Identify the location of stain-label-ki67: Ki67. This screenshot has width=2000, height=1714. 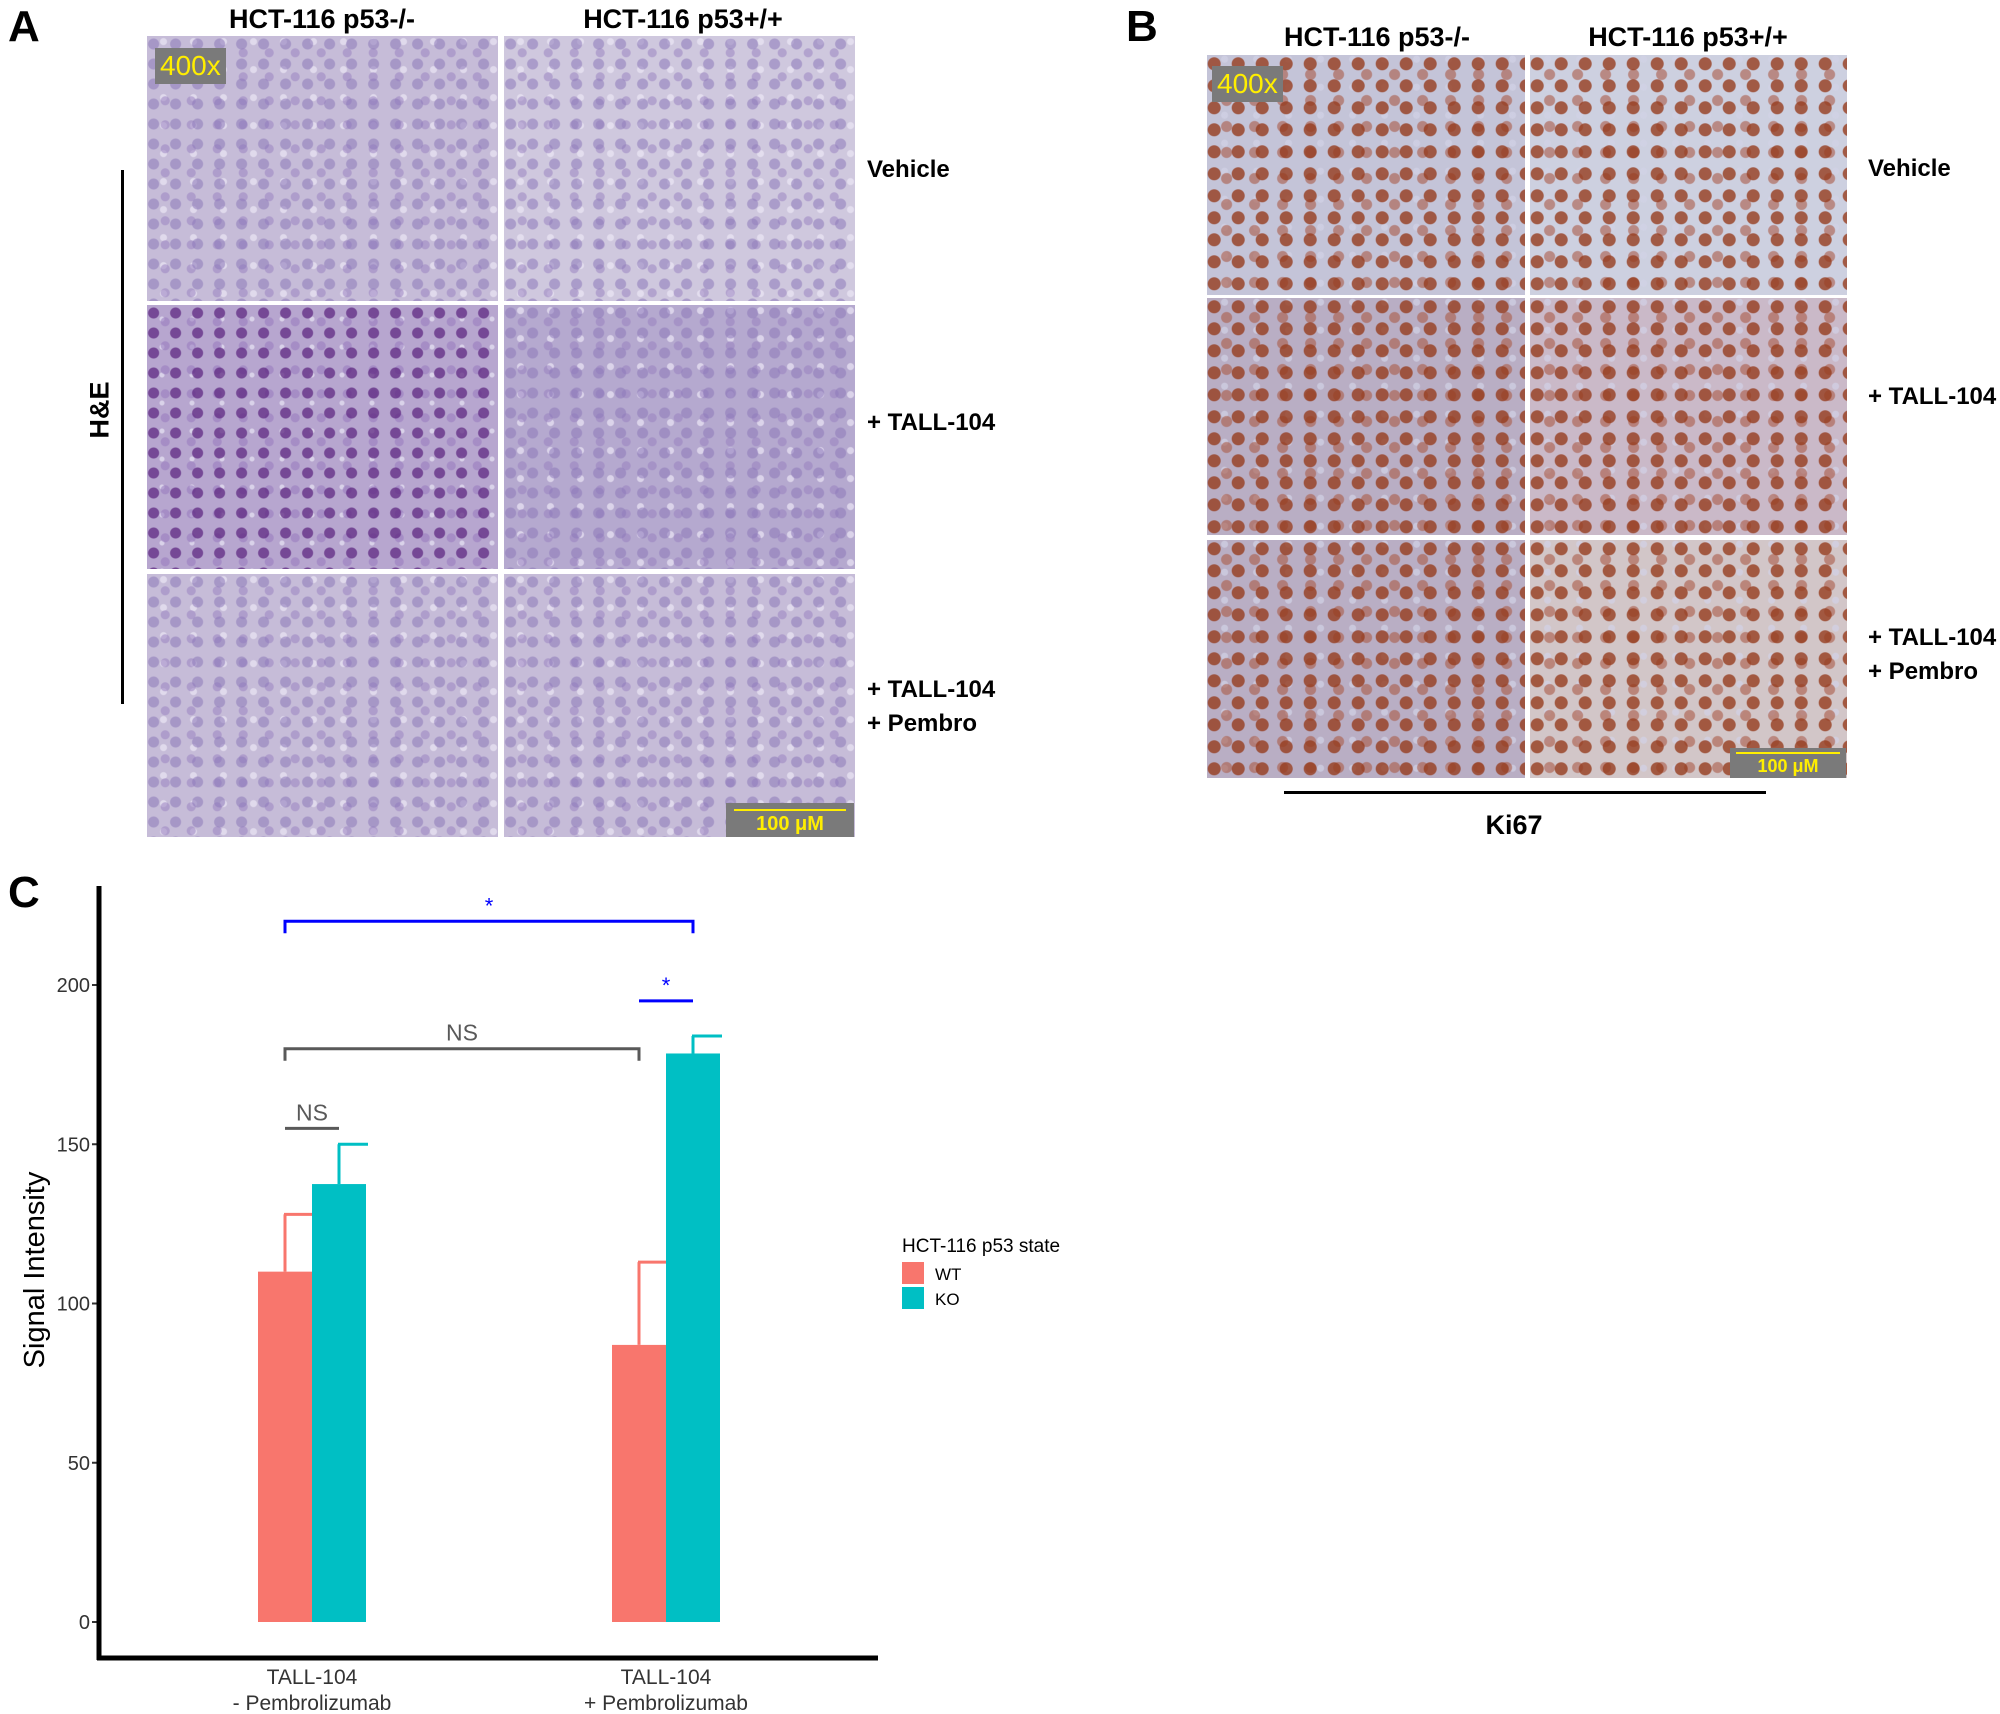
(1514, 825).